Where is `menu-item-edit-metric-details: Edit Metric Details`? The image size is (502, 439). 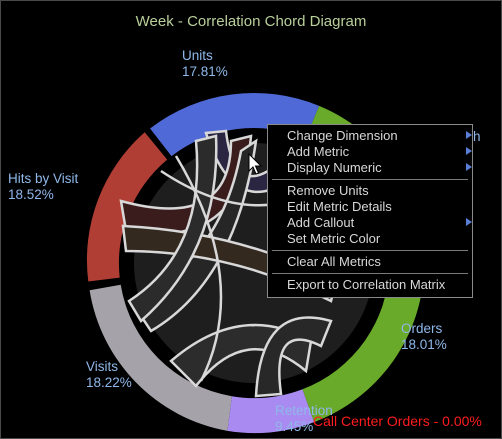
menu-item-edit-metric-details: Edit Metric Details is located at coordinates (339, 206).